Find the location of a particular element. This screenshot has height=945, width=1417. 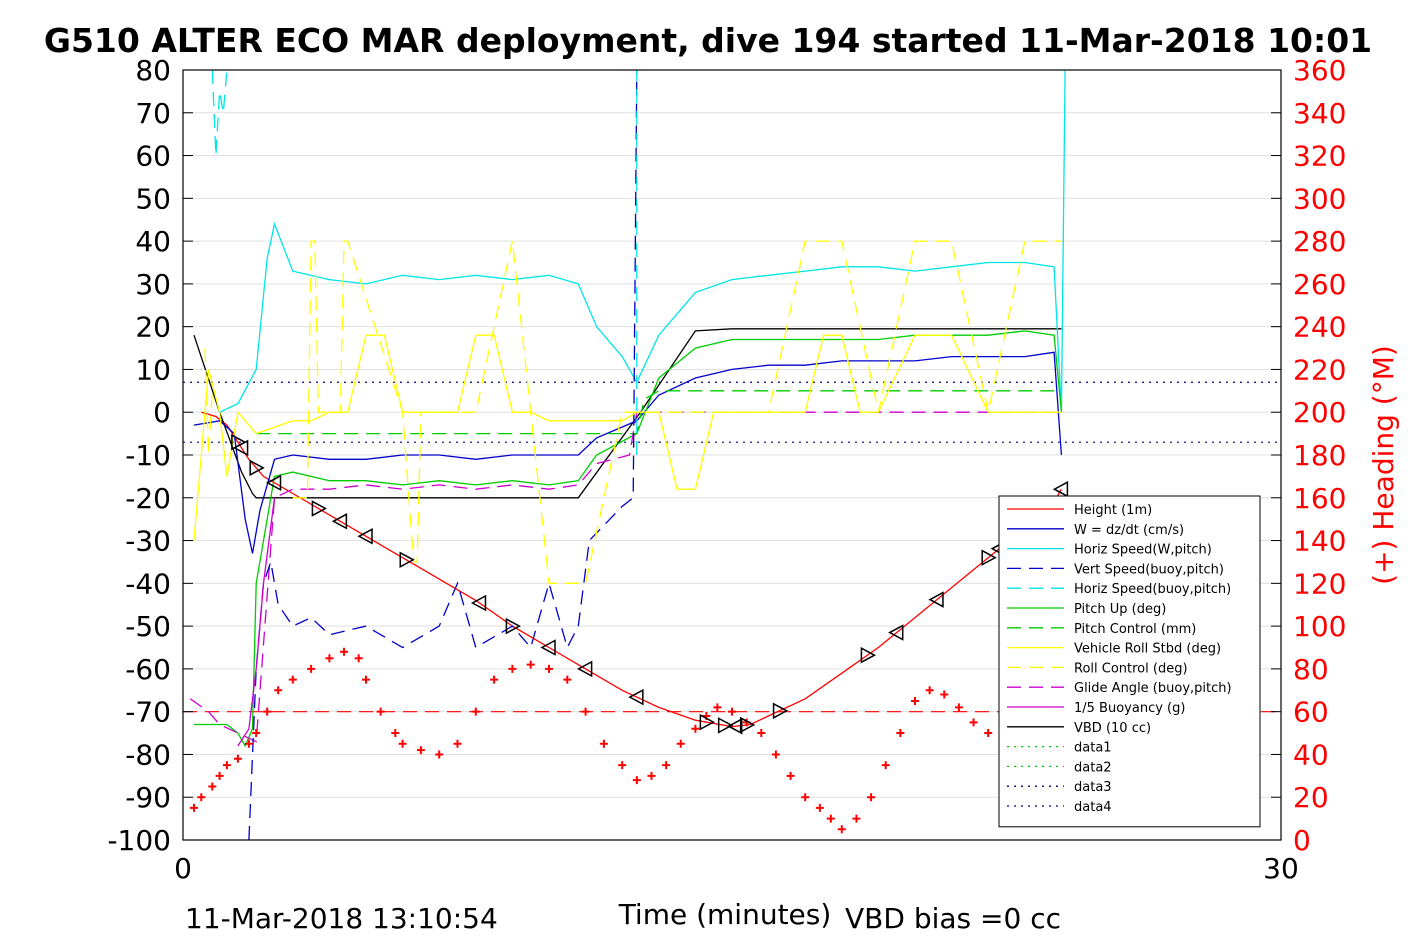

series-w is located at coordinates (628, 452).